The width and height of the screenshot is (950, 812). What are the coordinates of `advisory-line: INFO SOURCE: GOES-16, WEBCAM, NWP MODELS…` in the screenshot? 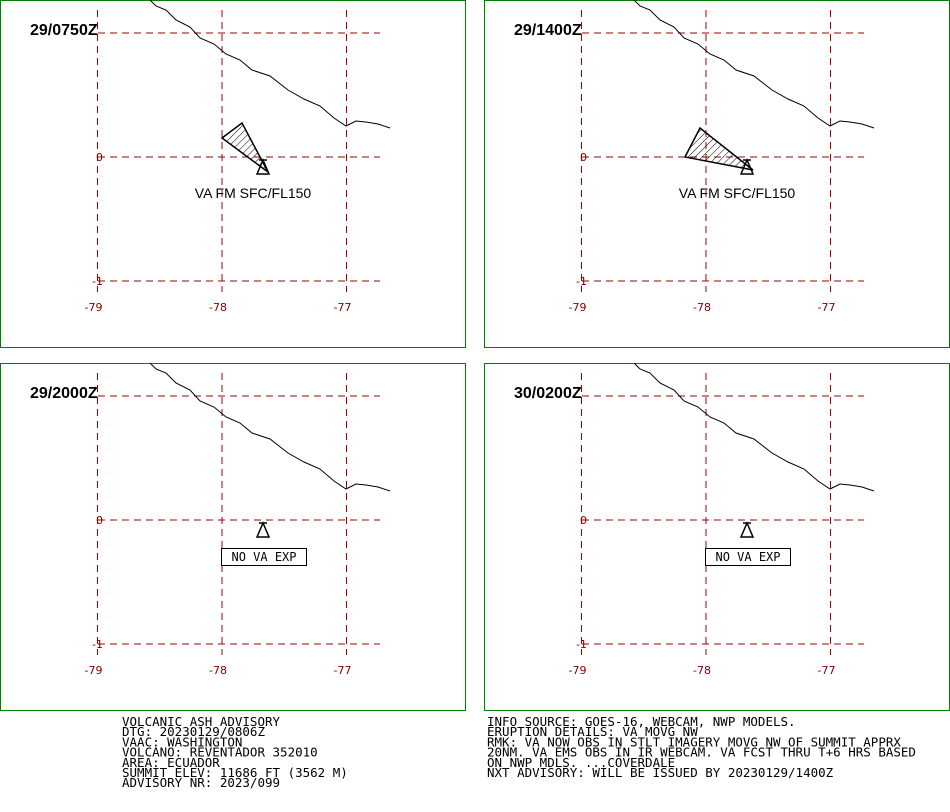 It's located at (641, 721).